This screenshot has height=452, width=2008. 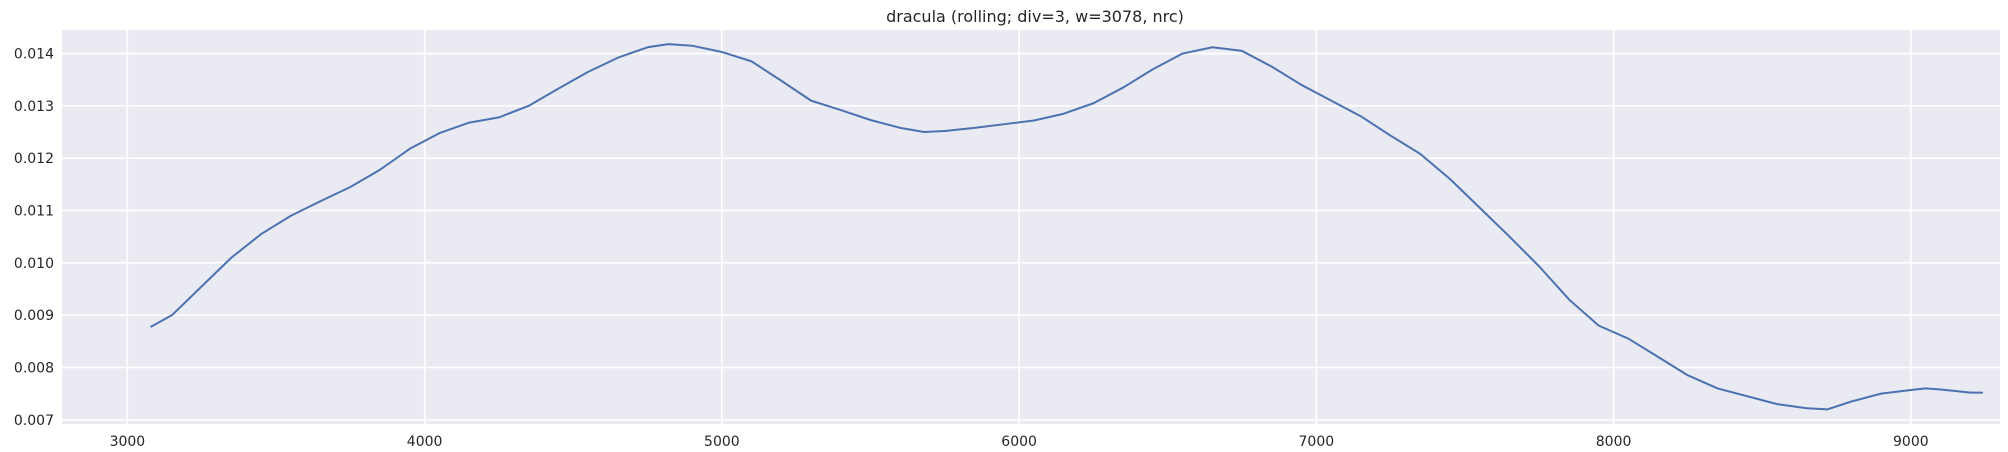 What do you see at coordinates (722, 442) in the screenshot?
I see `x-tick-label: 5000` at bounding box center [722, 442].